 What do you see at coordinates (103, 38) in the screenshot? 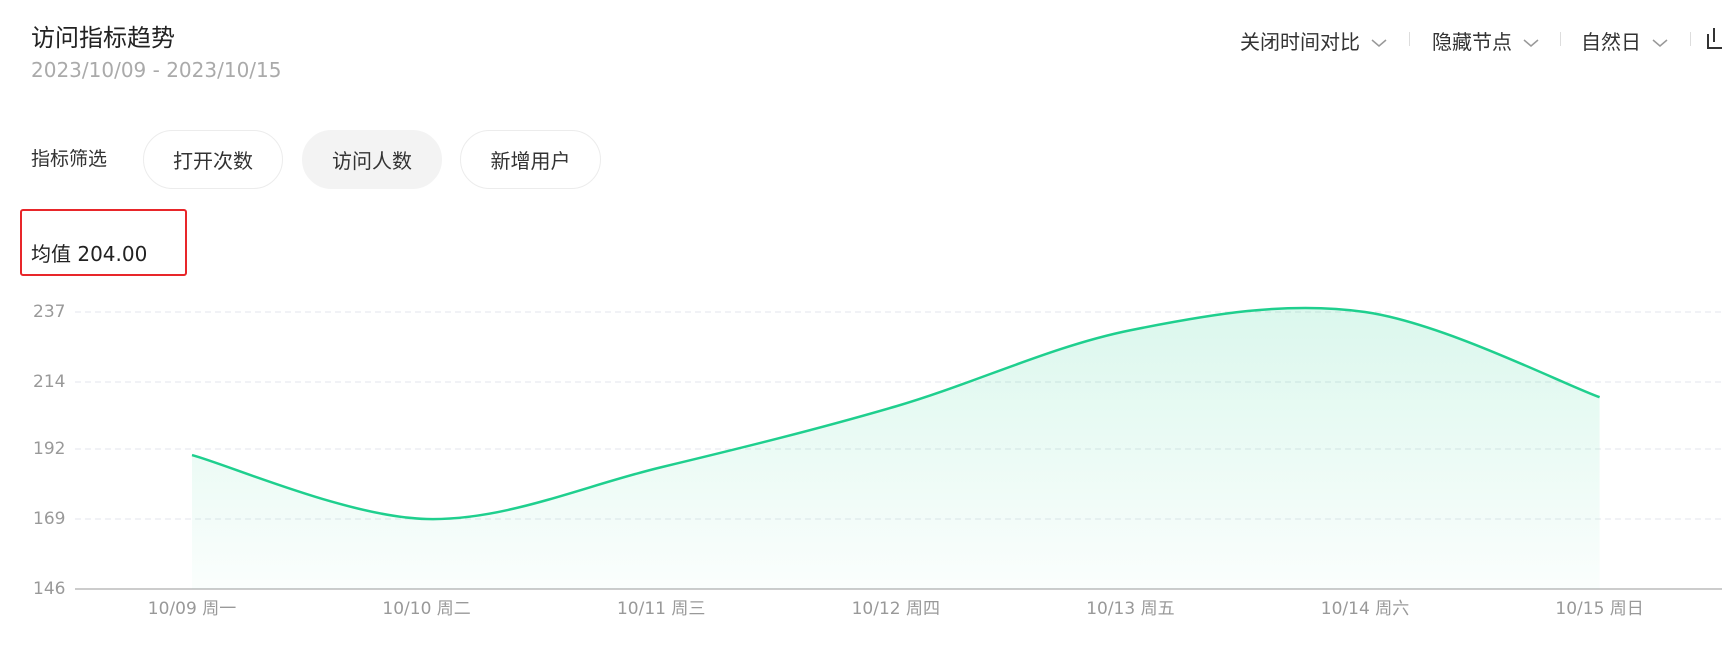
I see `title: 访问指标趋势` at bounding box center [103, 38].